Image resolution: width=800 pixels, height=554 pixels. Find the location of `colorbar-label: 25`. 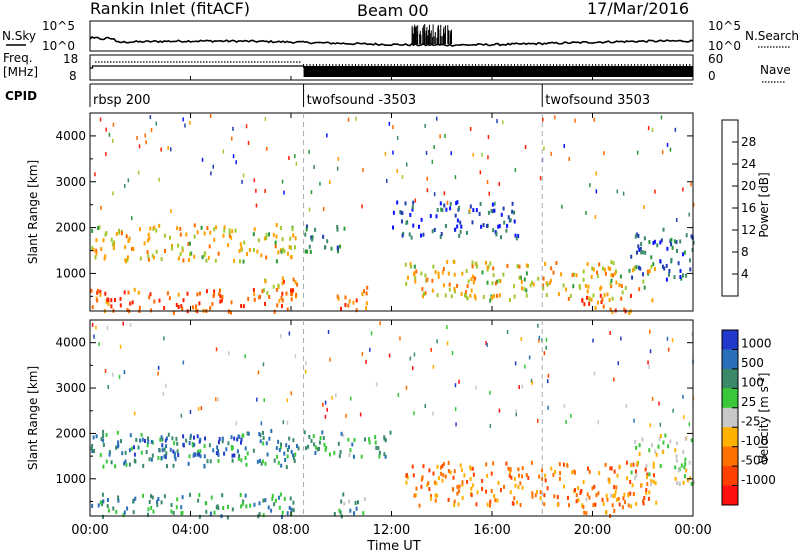

colorbar-label: 25 is located at coordinates (748, 402).